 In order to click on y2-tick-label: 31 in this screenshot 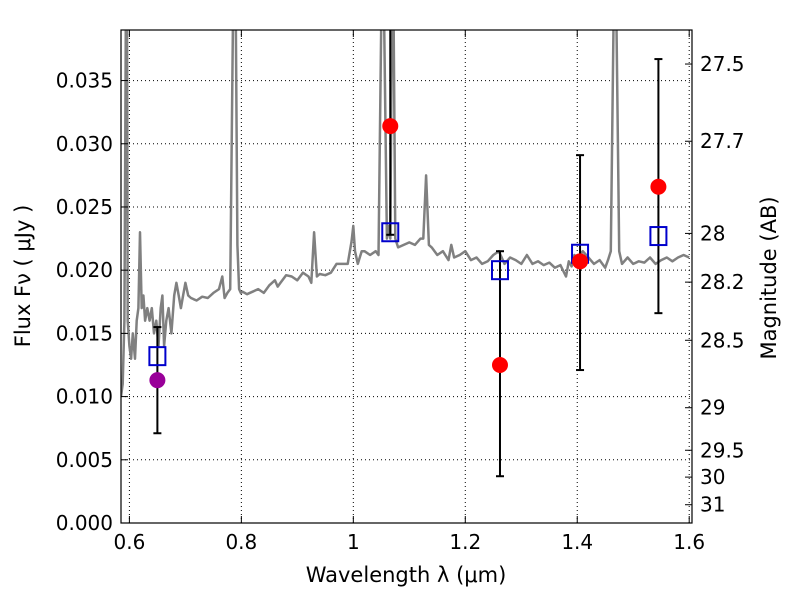, I will do `click(712, 505)`.